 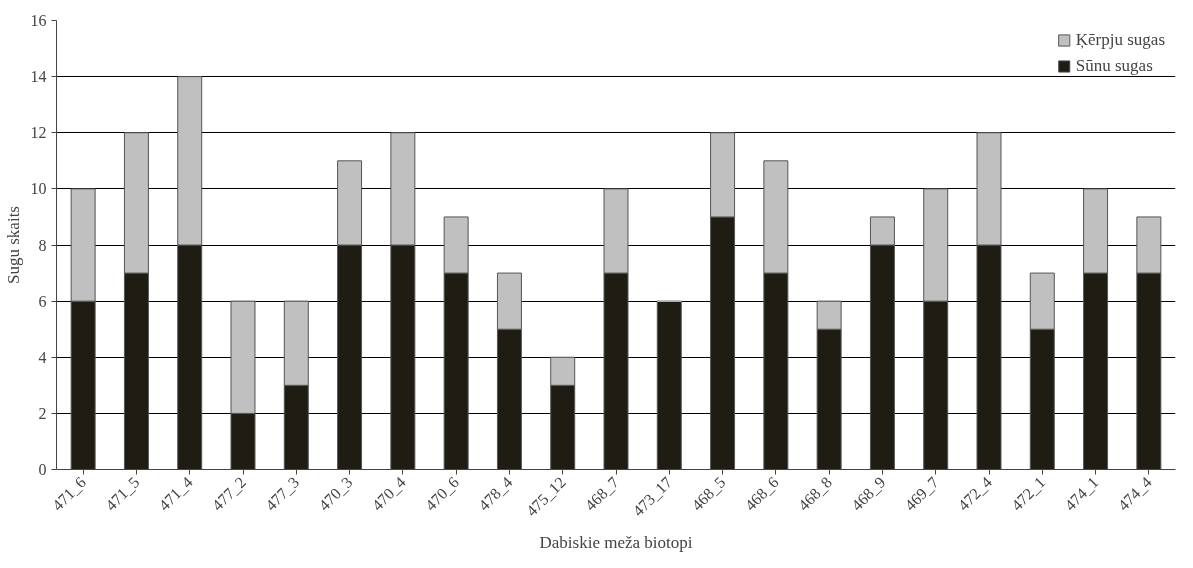 I want to click on y-tick-label: 6, so click(x=42, y=301).